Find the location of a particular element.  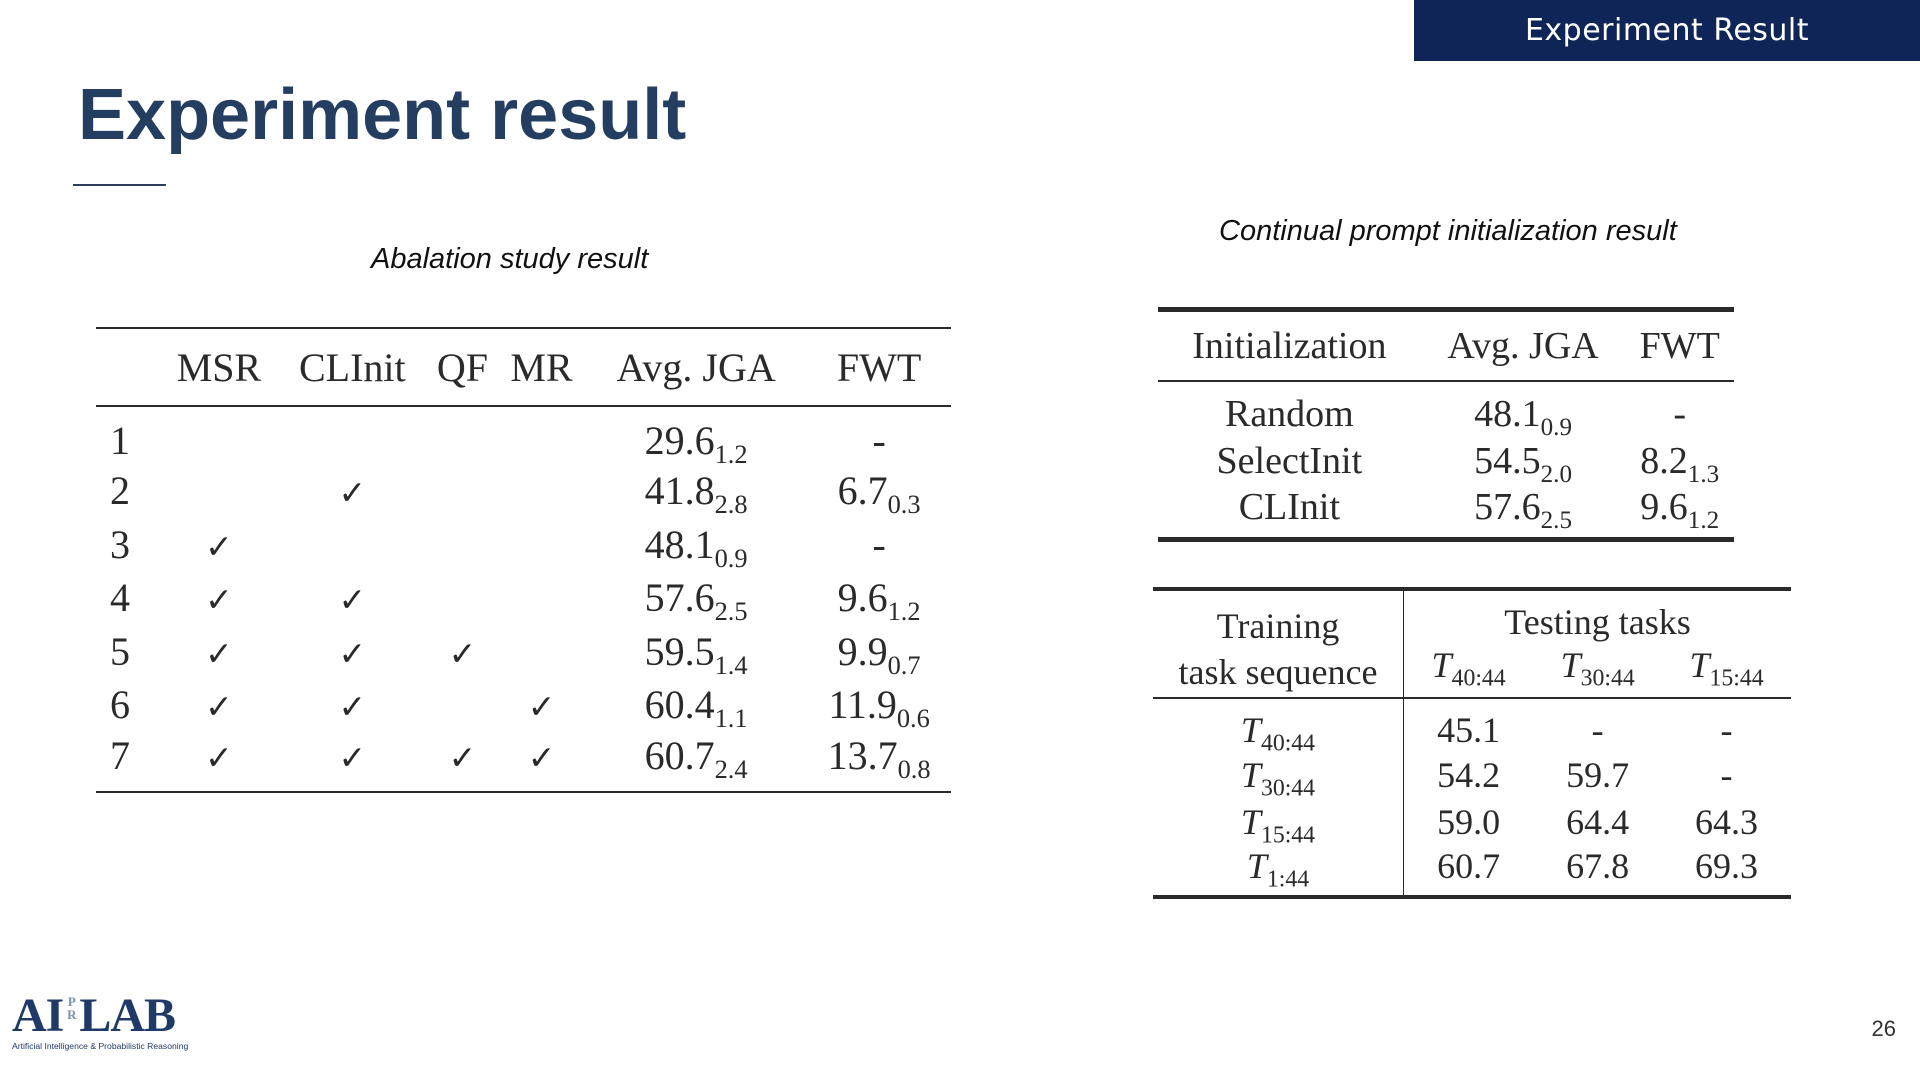

ablation-fwt-cell: 9.90.7 is located at coordinates (879, 651).